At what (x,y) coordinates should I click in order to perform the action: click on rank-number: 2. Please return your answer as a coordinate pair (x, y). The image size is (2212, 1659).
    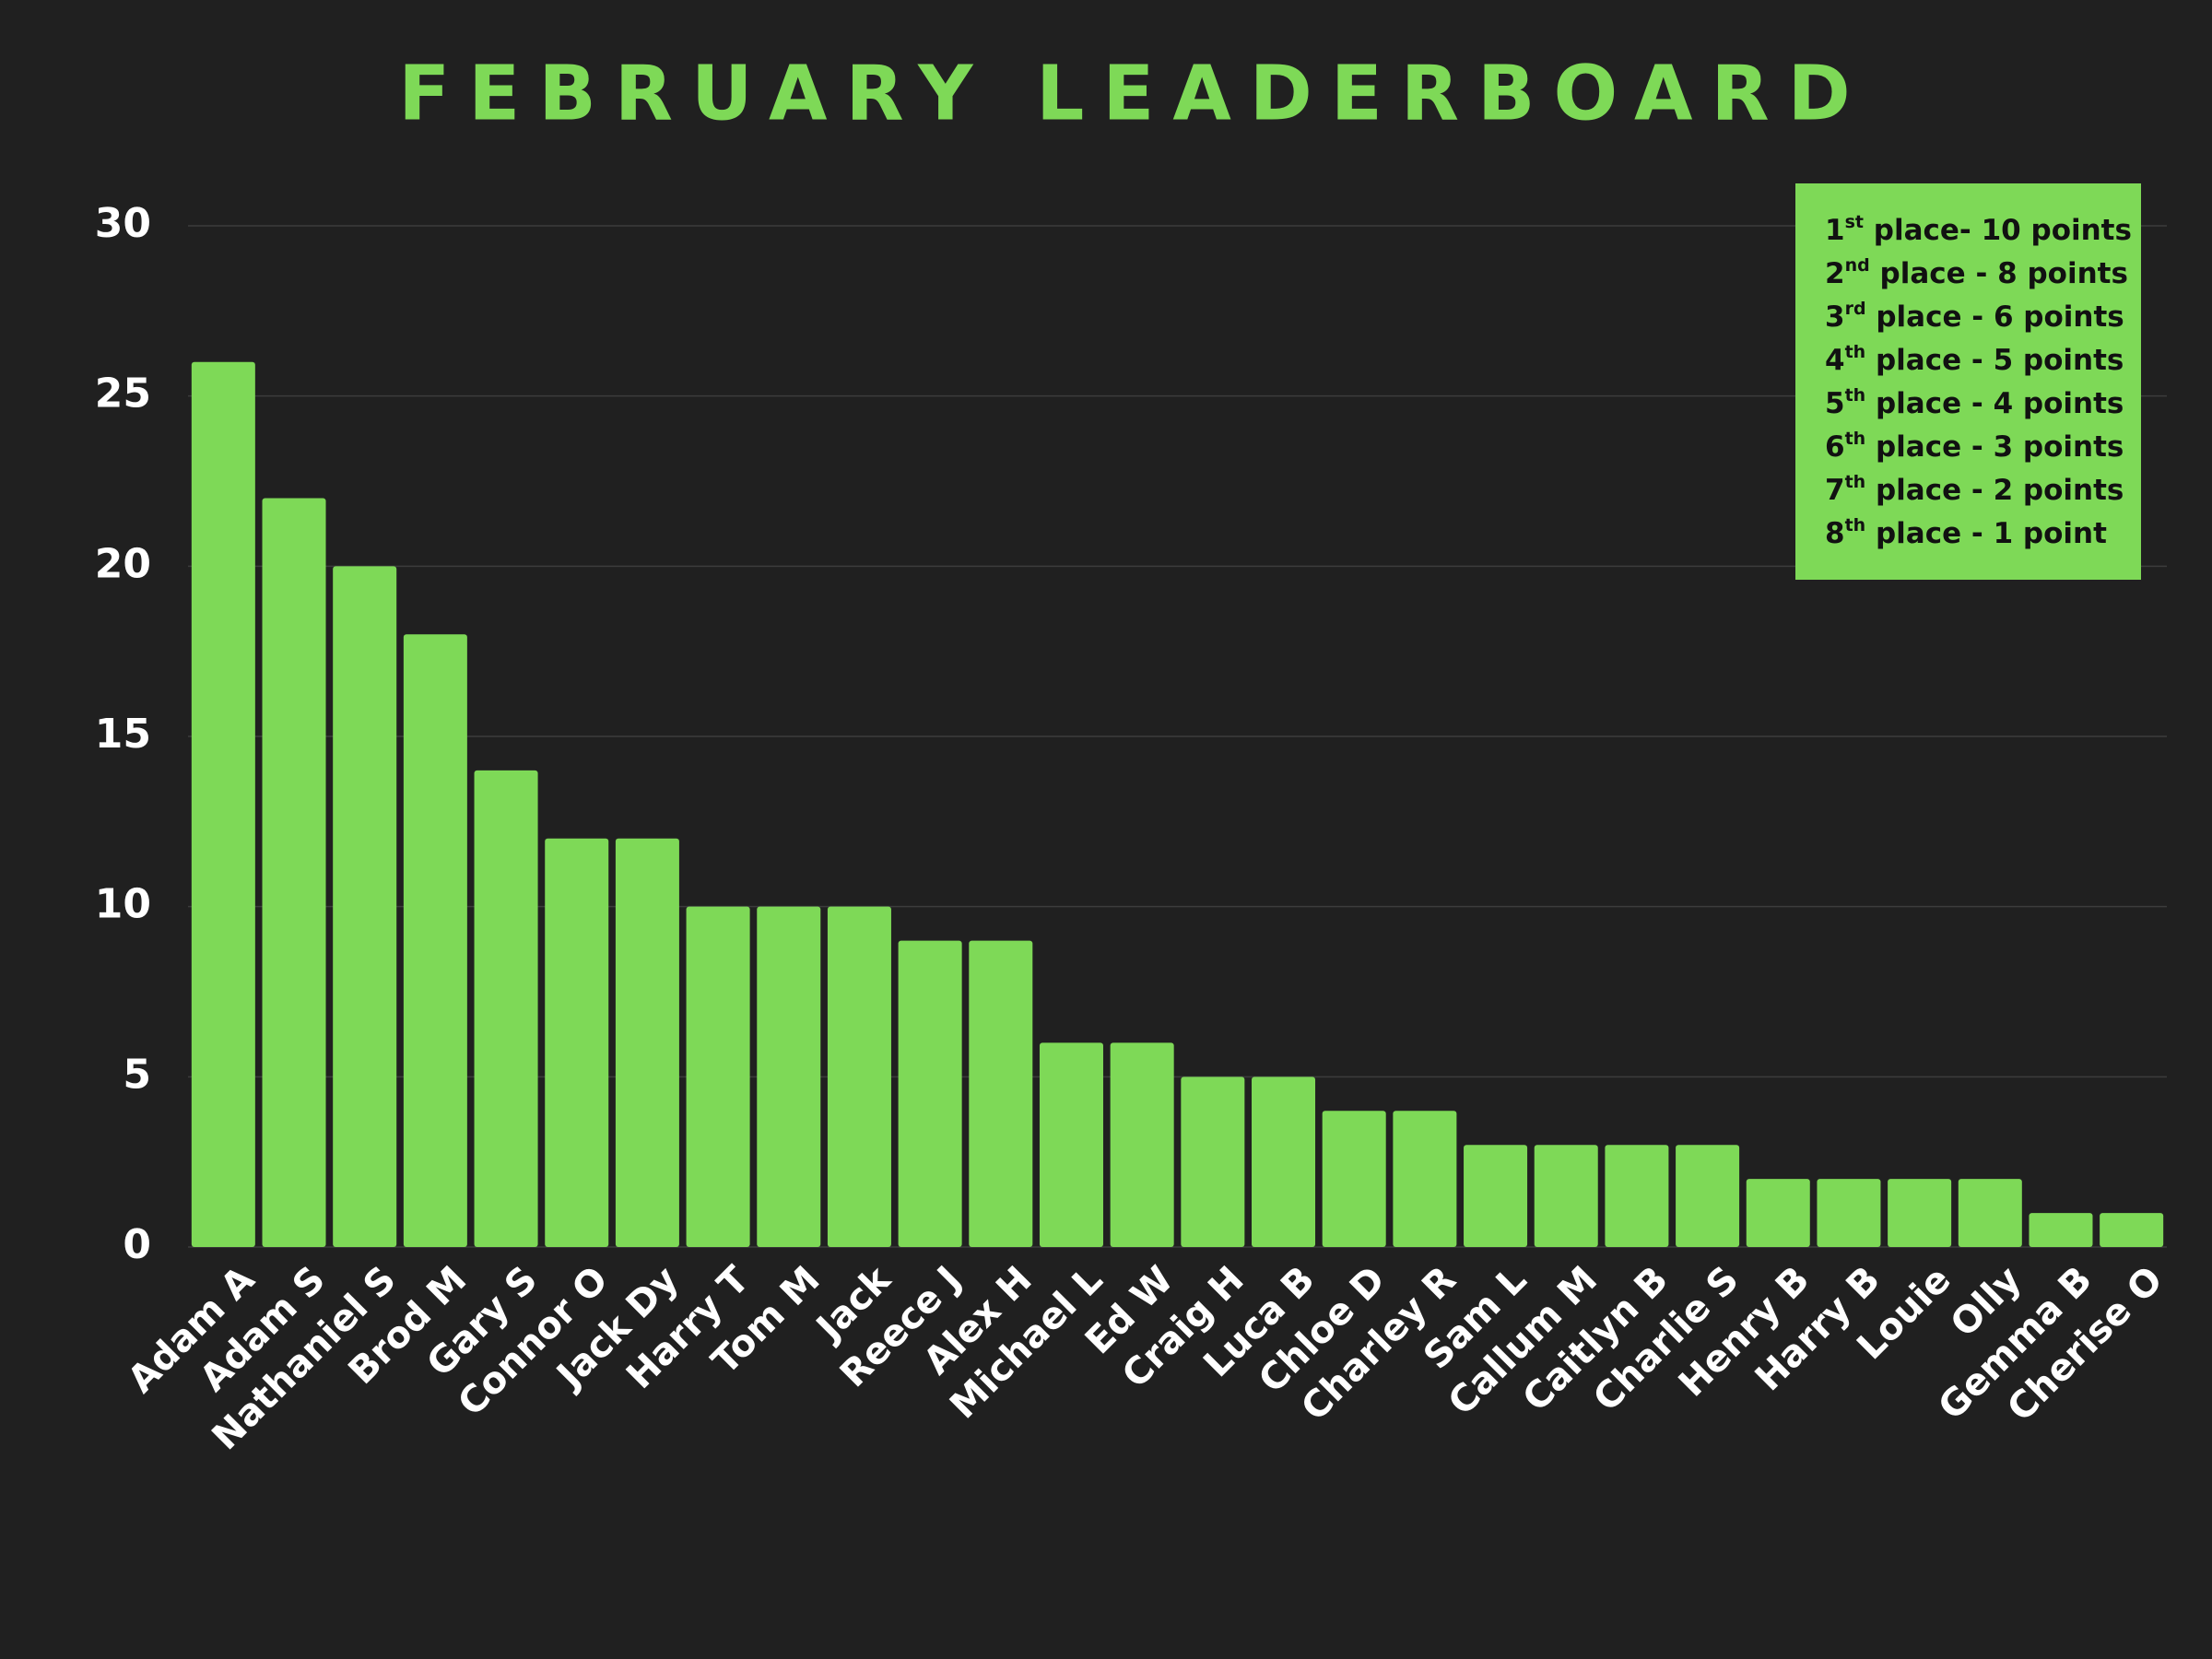
    Looking at the image, I should click on (1835, 273).